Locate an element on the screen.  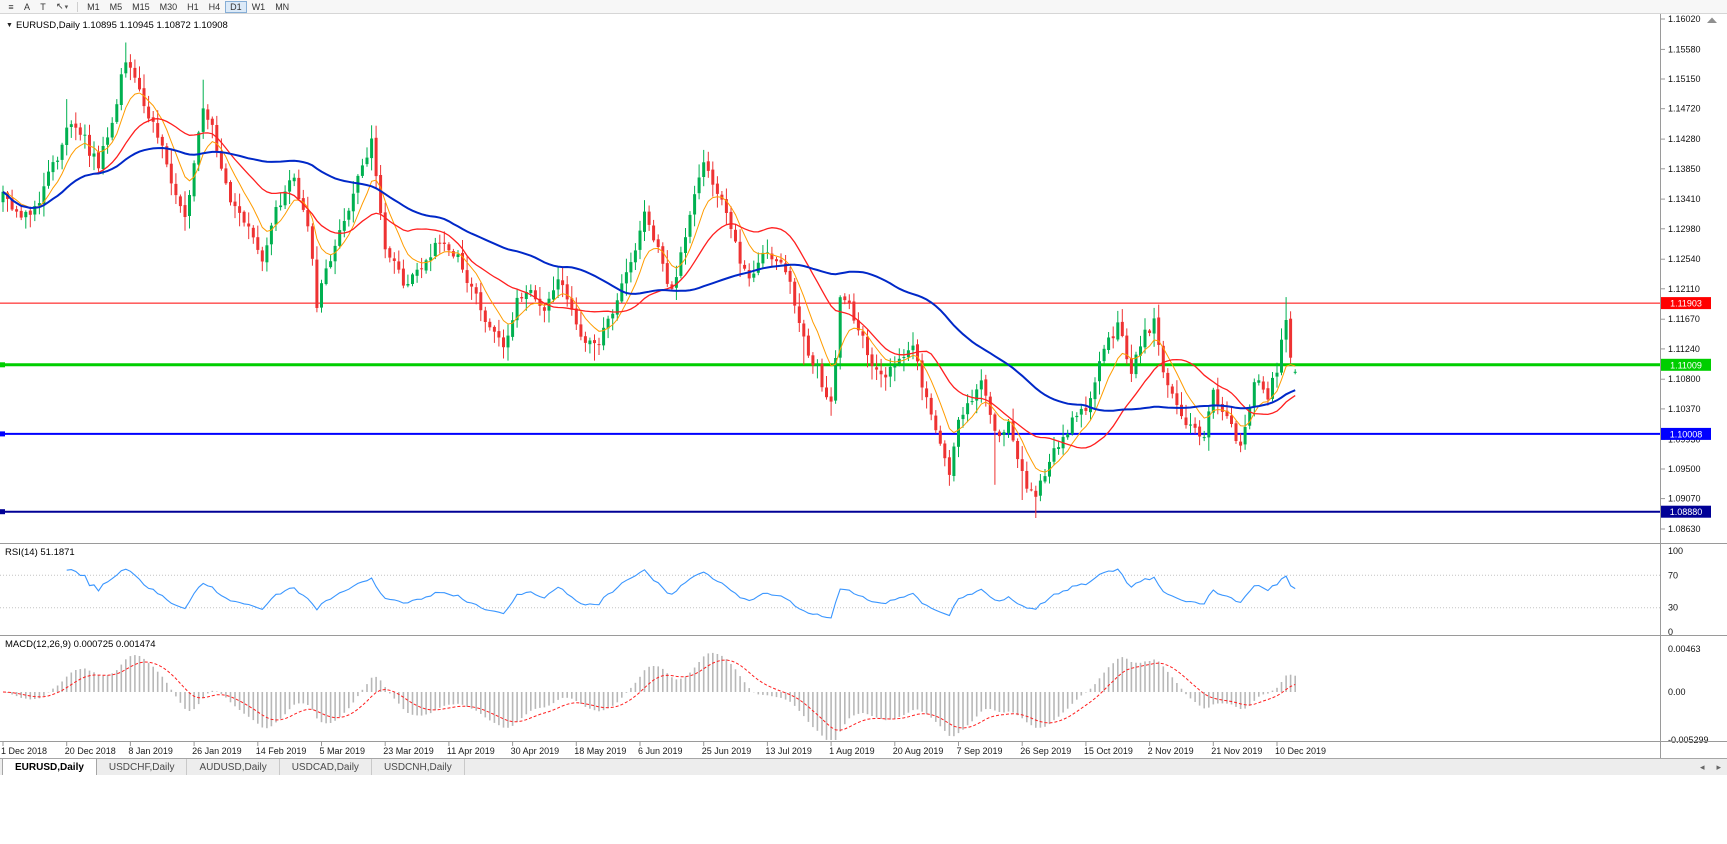
chart-list-icon: ≡ is located at coordinates (11, 6).